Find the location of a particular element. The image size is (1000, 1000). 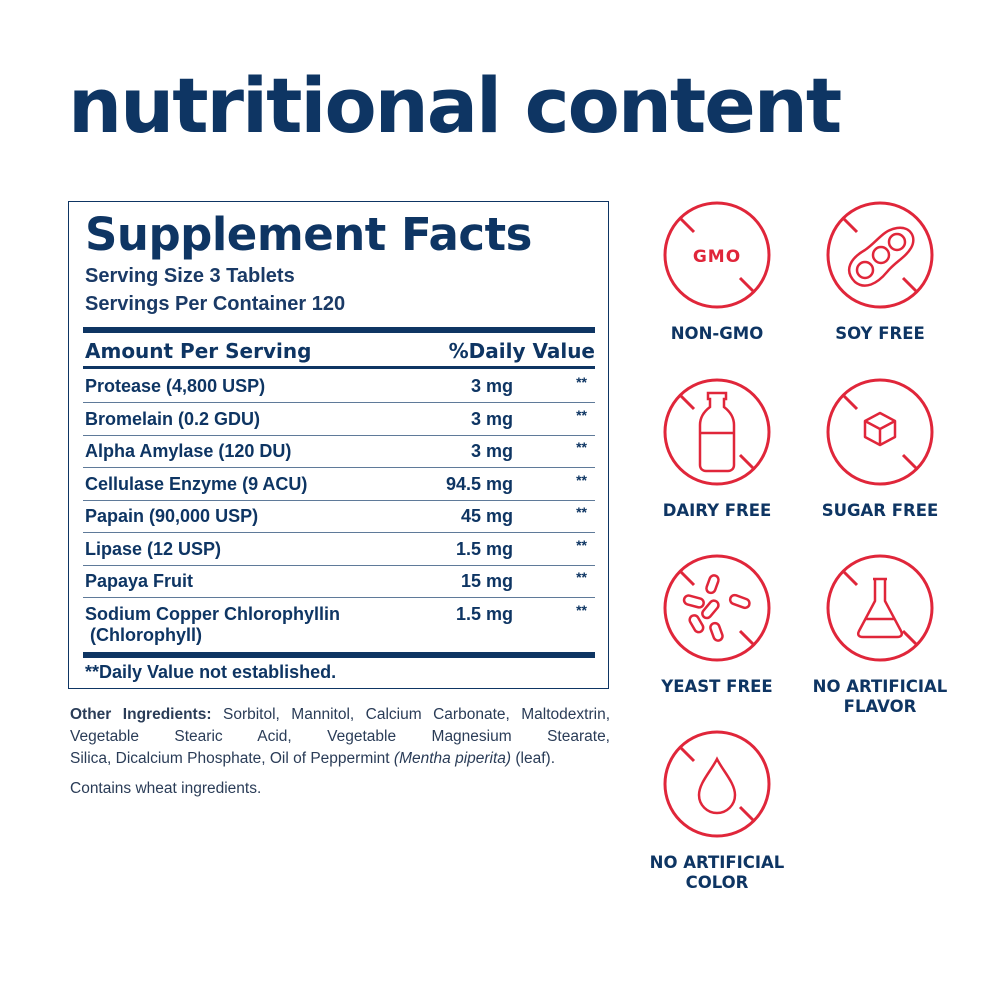

servings-per-container: Servings Per Container 120 is located at coordinates (215, 304).